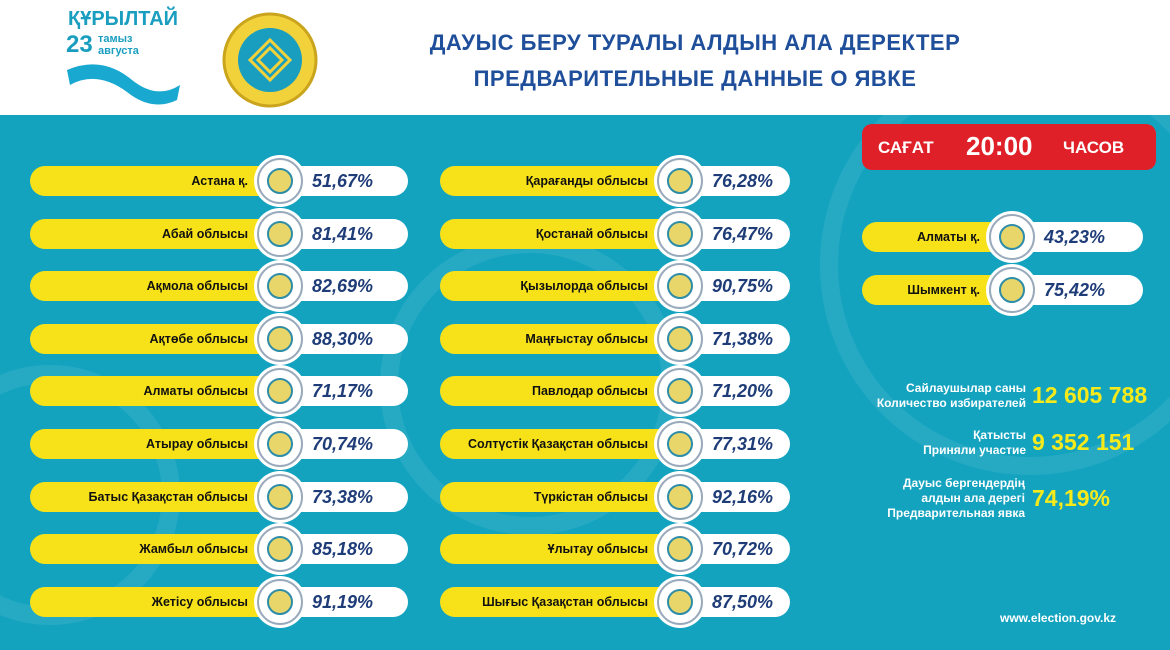 Image resolution: width=1170 pixels, height=650 pixels. What do you see at coordinates (219, 181) in the screenshot?
I see `region-name: Астана қ.` at bounding box center [219, 181].